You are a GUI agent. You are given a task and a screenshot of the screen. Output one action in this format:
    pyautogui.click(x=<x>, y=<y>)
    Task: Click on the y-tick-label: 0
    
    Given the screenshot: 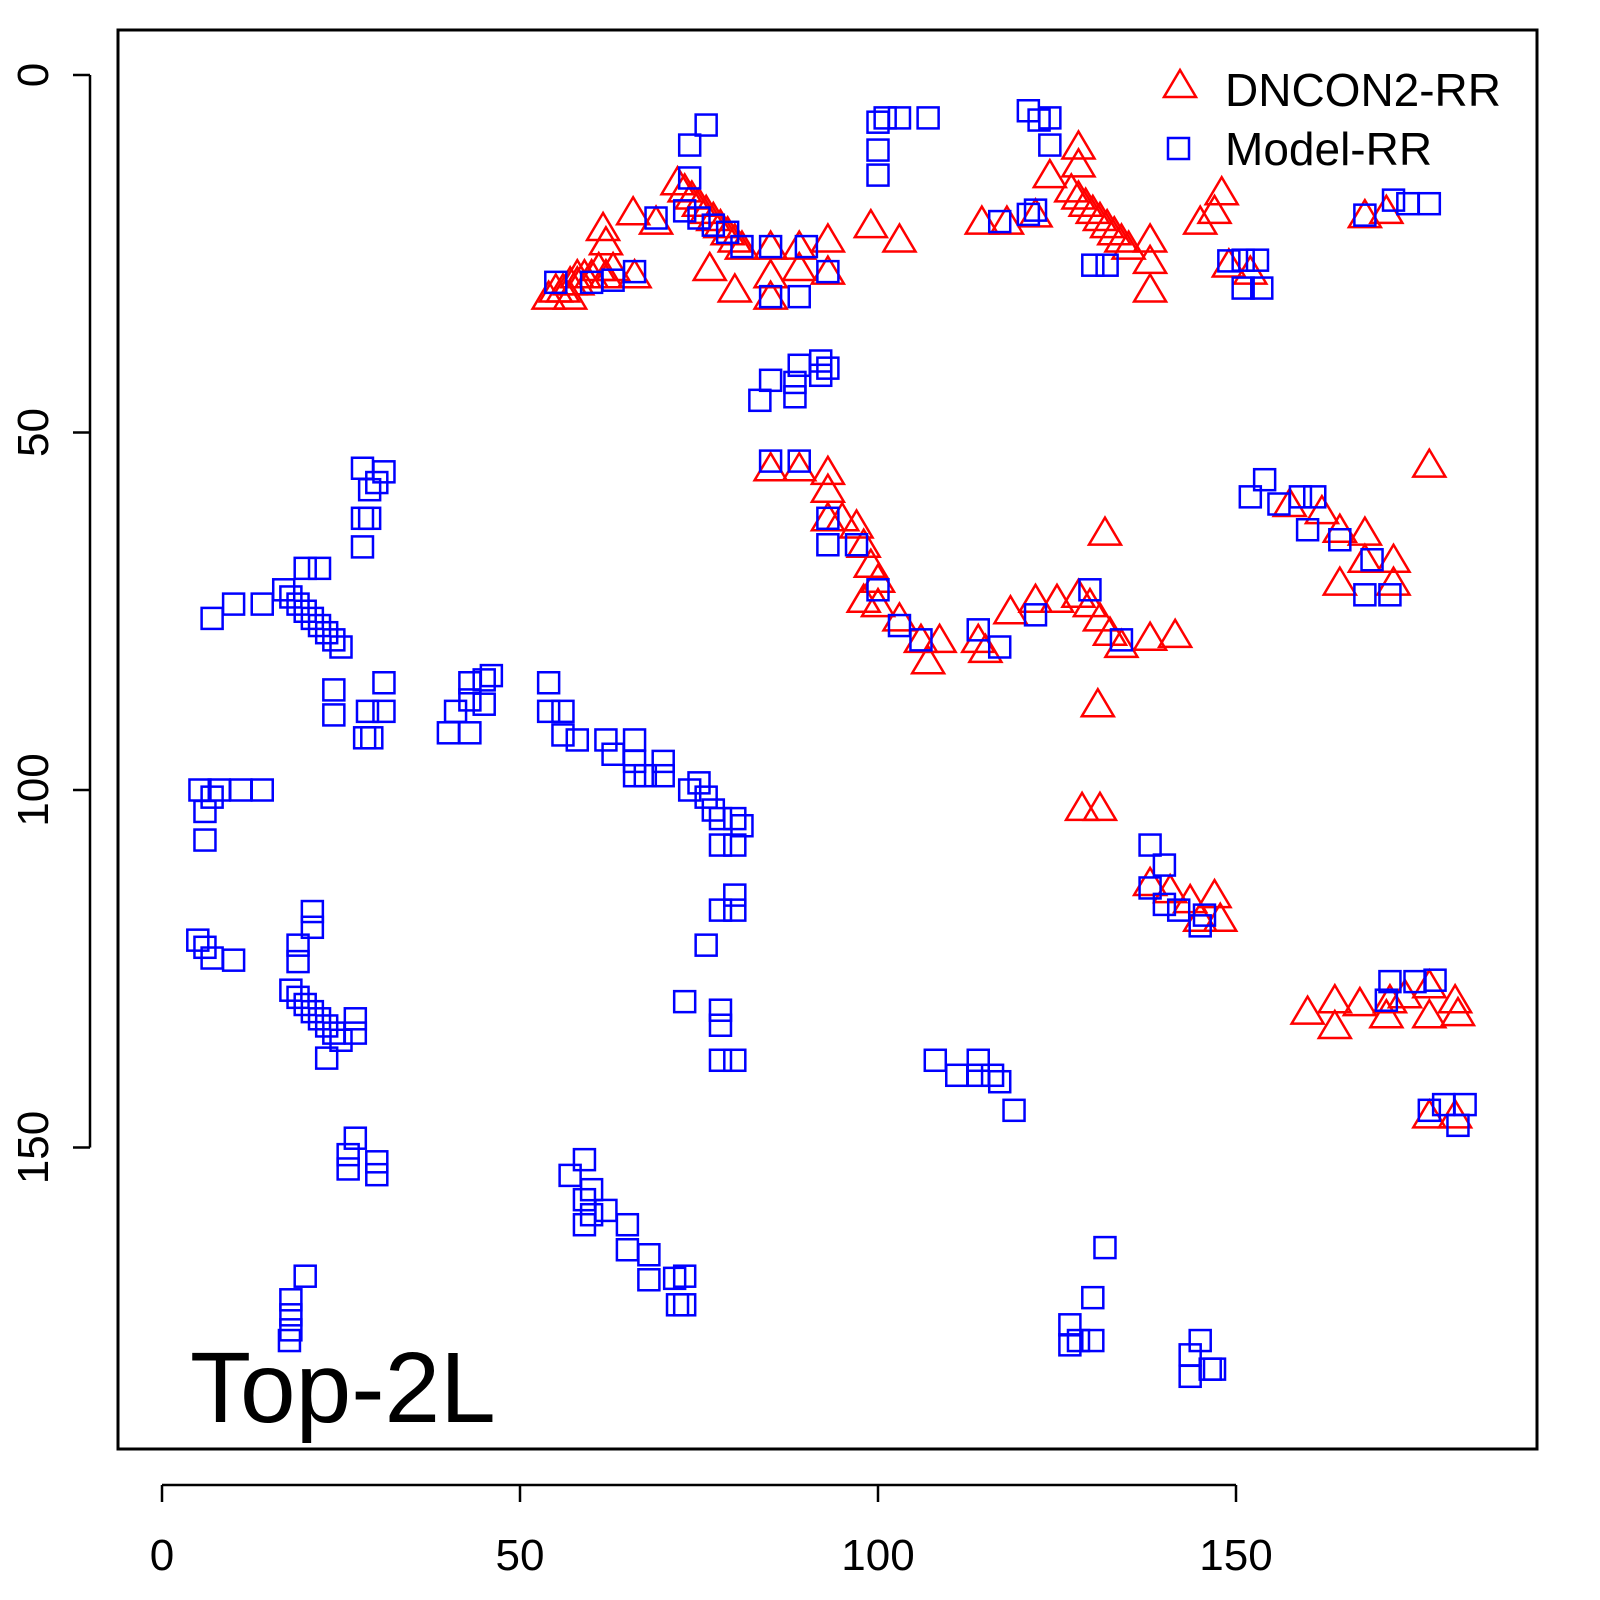 What is the action you would take?
    pyautogui.click(x=33, y=75)
    